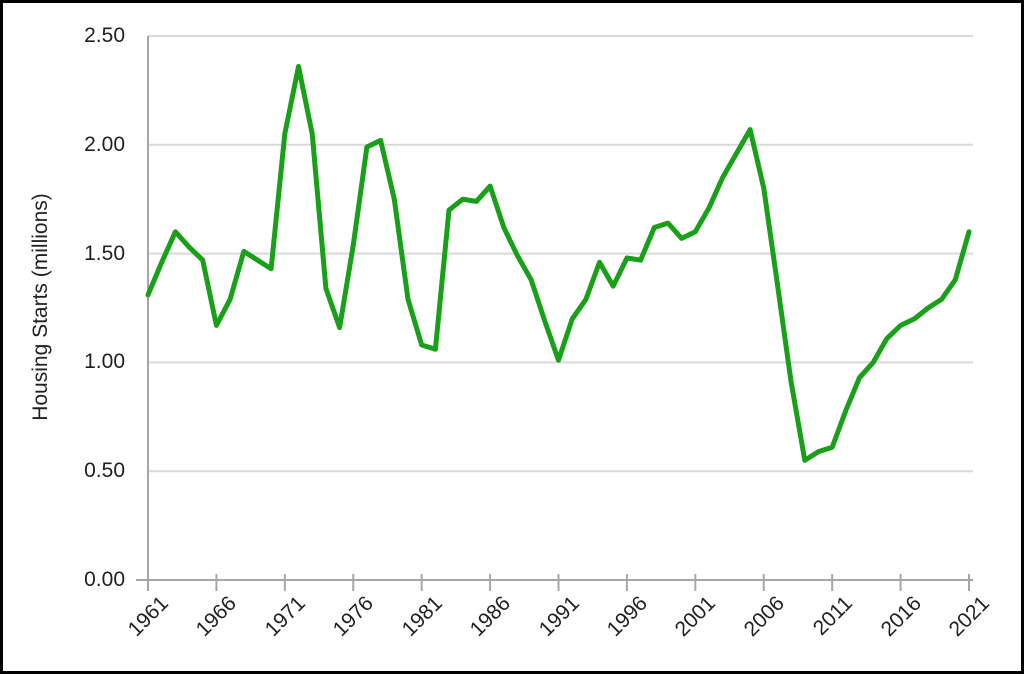 This screenshot has width=1024, height=674. What do you see at coordinates (104, 362) in the screenshot?
I see `y-tick-label: 1.00` at bounding box center [104, 362].